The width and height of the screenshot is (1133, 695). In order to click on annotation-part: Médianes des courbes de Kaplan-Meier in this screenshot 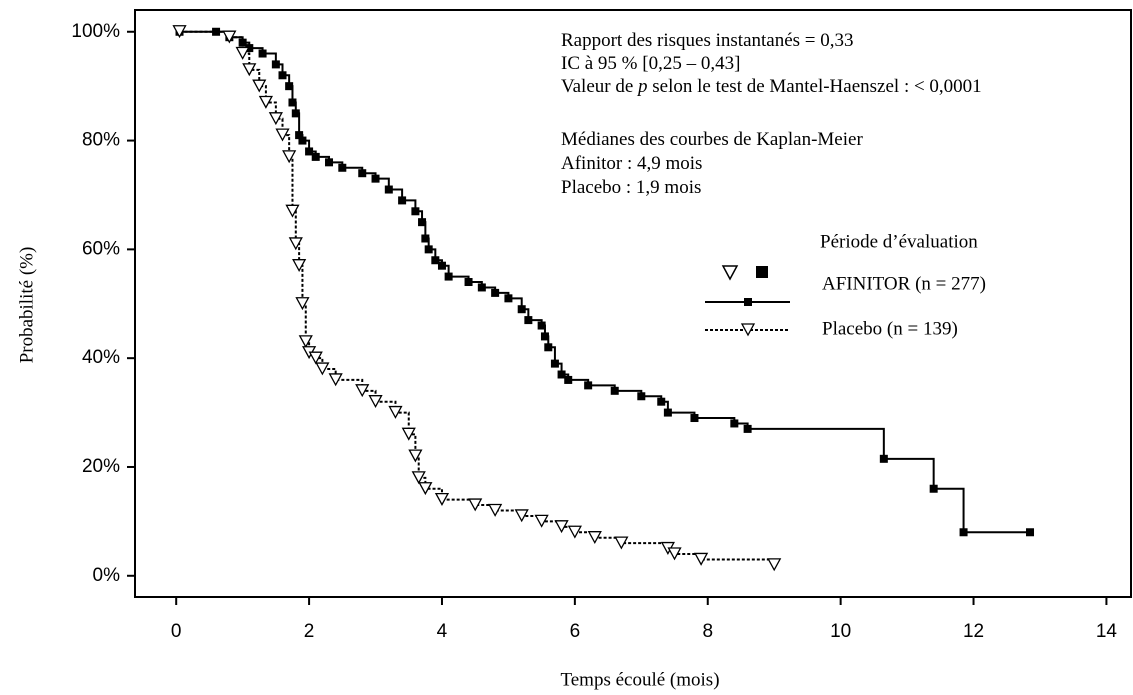, I will do `click(712, 139)`.